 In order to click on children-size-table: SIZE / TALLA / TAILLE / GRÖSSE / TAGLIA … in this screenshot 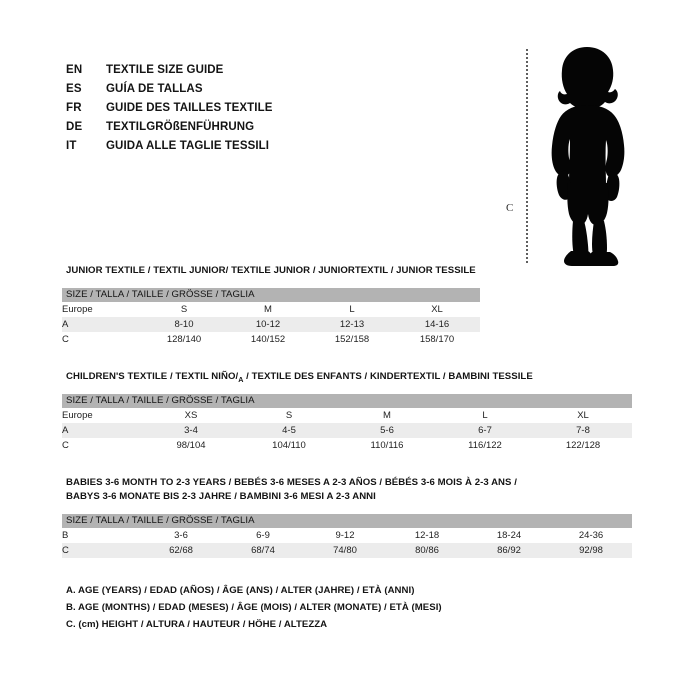, I will do `click(347, 423)`.